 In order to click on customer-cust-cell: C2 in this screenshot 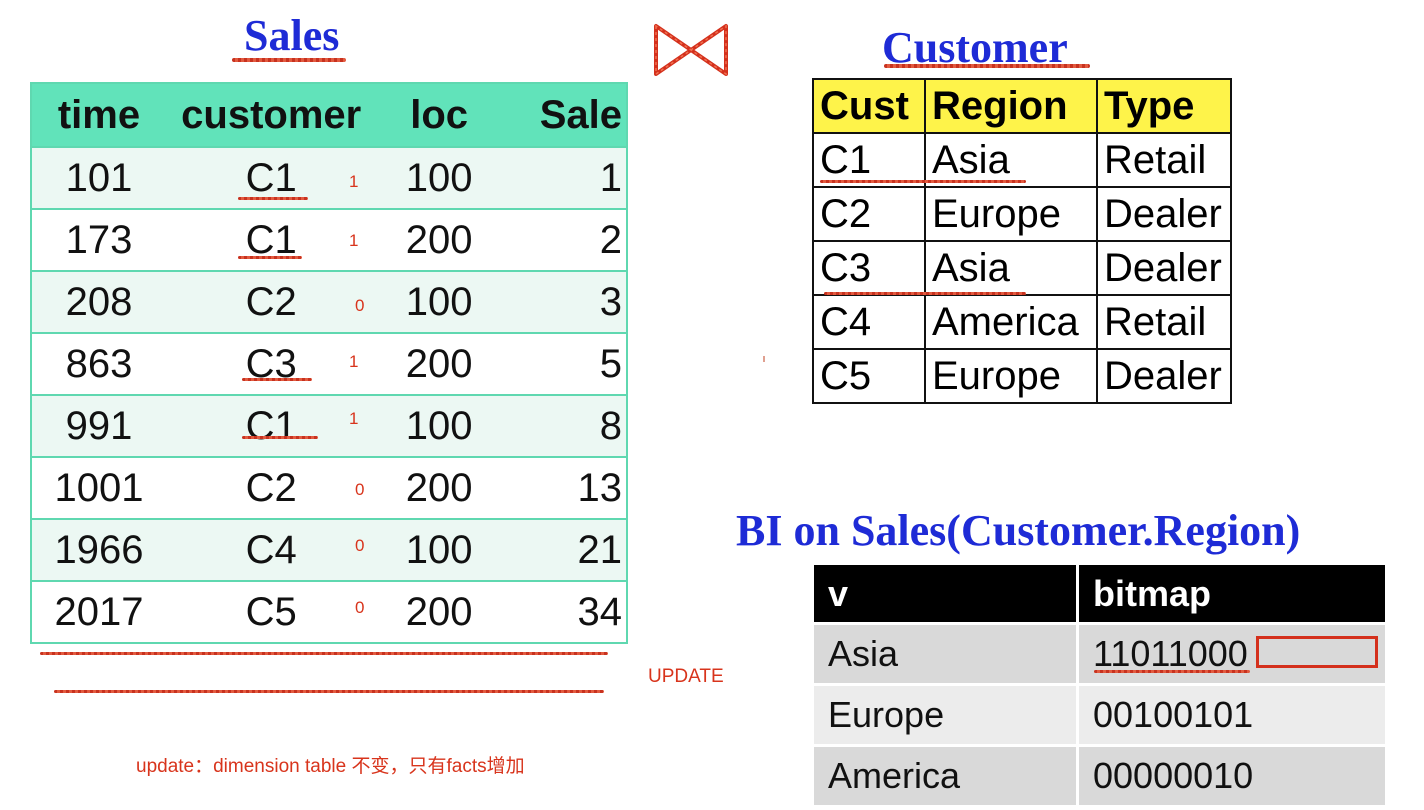, I will do `click(869, 214)`.